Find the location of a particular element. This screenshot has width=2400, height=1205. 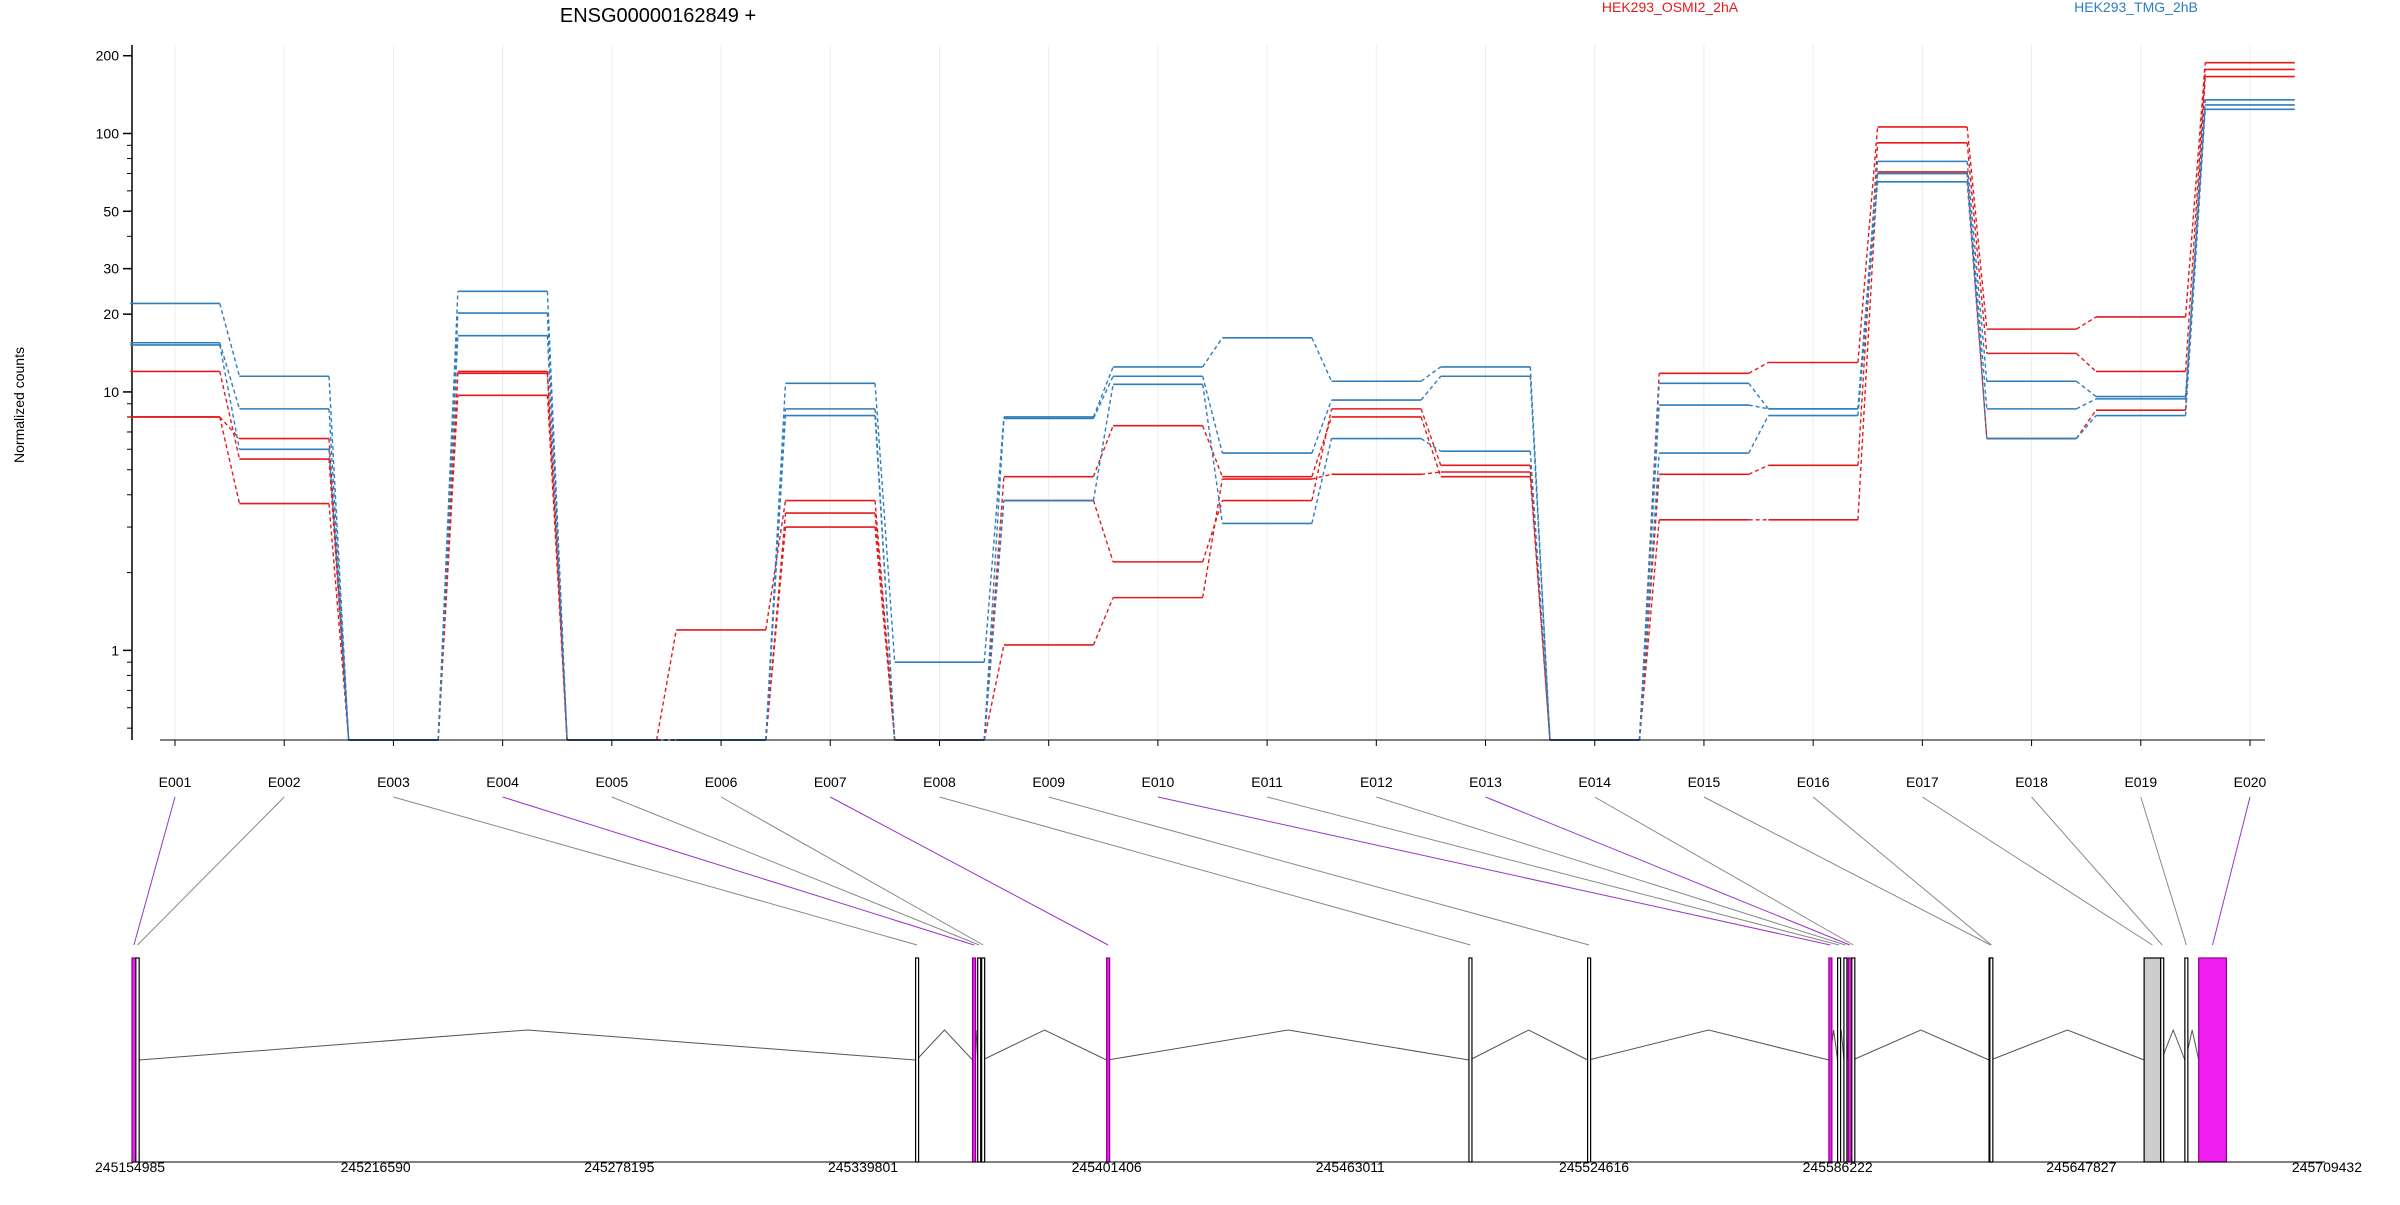

connector-E005 is located at coordinates (795, 871).